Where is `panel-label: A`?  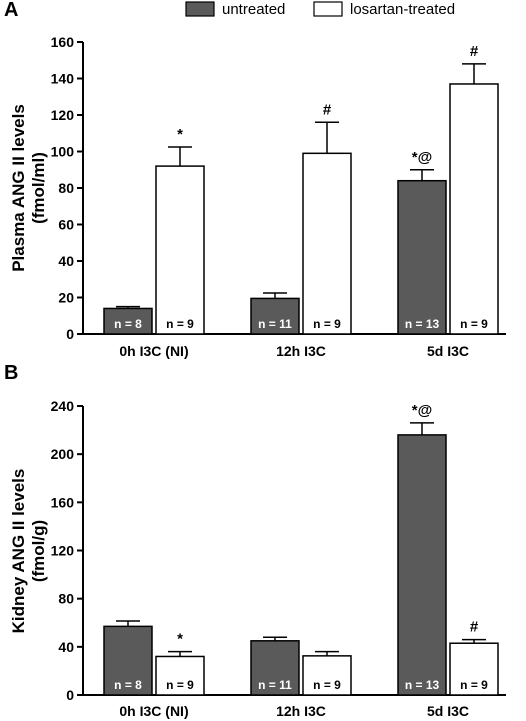 panel-label: A is located at coordinates (11, 10).